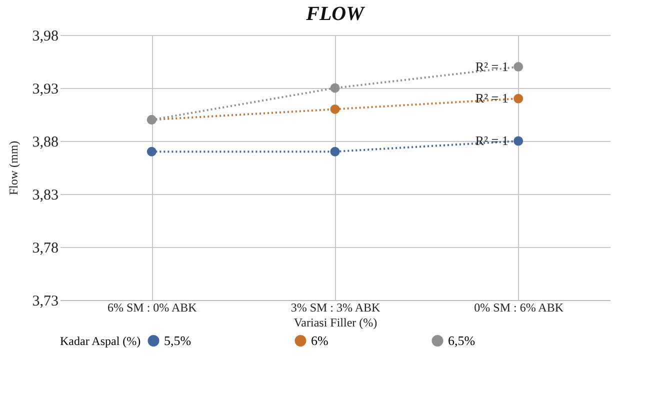 Image resolution: width=668 pixels, height=415 pixels. I want to click on y-tick-label: 3,88, so click(45, 142).